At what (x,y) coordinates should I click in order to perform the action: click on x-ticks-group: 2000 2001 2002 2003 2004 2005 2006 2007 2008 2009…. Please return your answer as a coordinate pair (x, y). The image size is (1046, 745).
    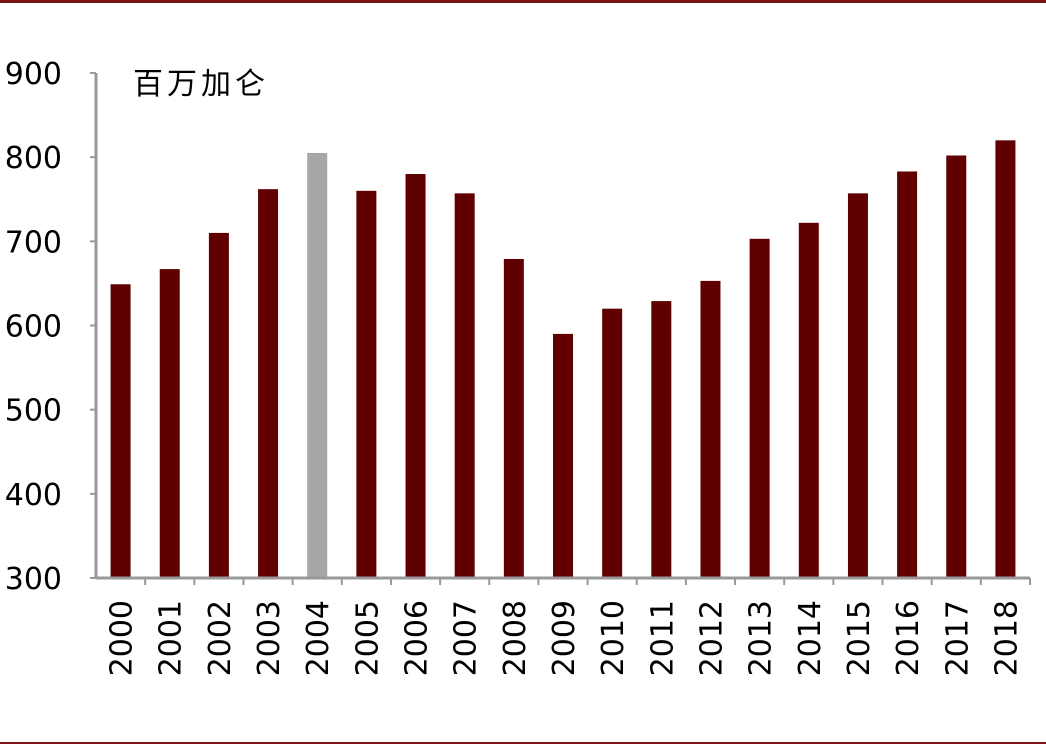
    Looking at the image, I should click on (568, 627).